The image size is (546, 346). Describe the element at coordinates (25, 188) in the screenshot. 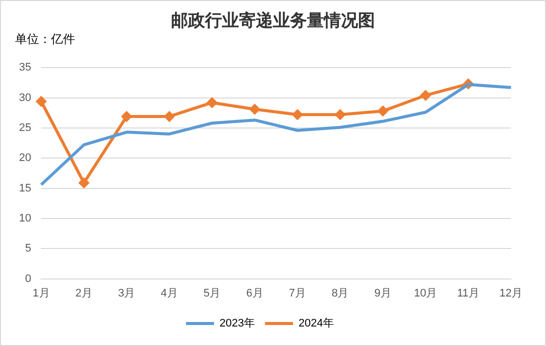

I see `y-tick-label: 15` at that location.